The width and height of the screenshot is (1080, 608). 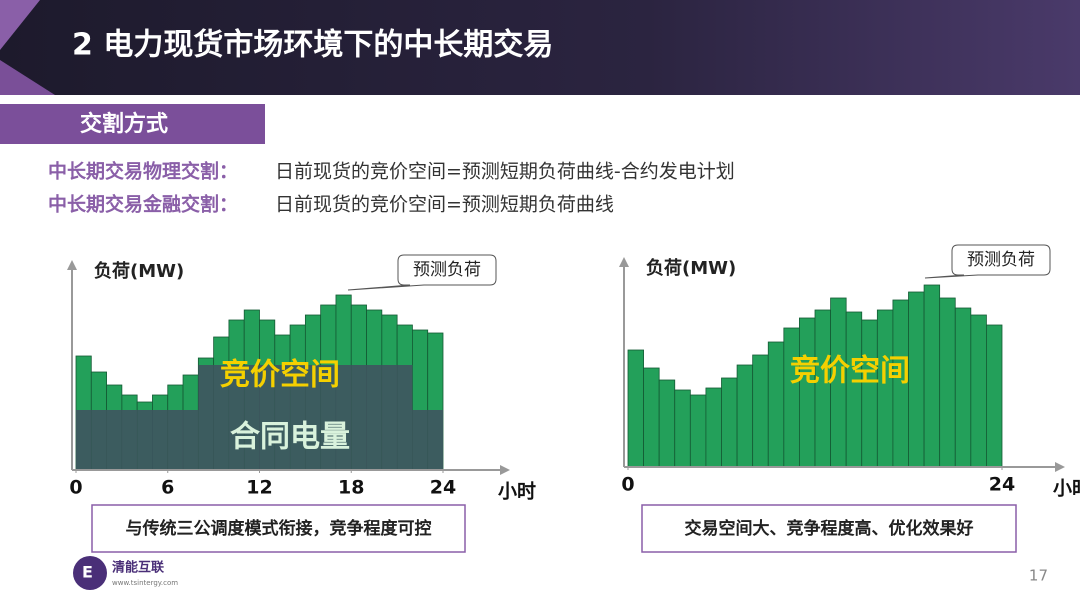 I want to click on logo-url: www.tsintergy.com, so click(x=145, y=583).